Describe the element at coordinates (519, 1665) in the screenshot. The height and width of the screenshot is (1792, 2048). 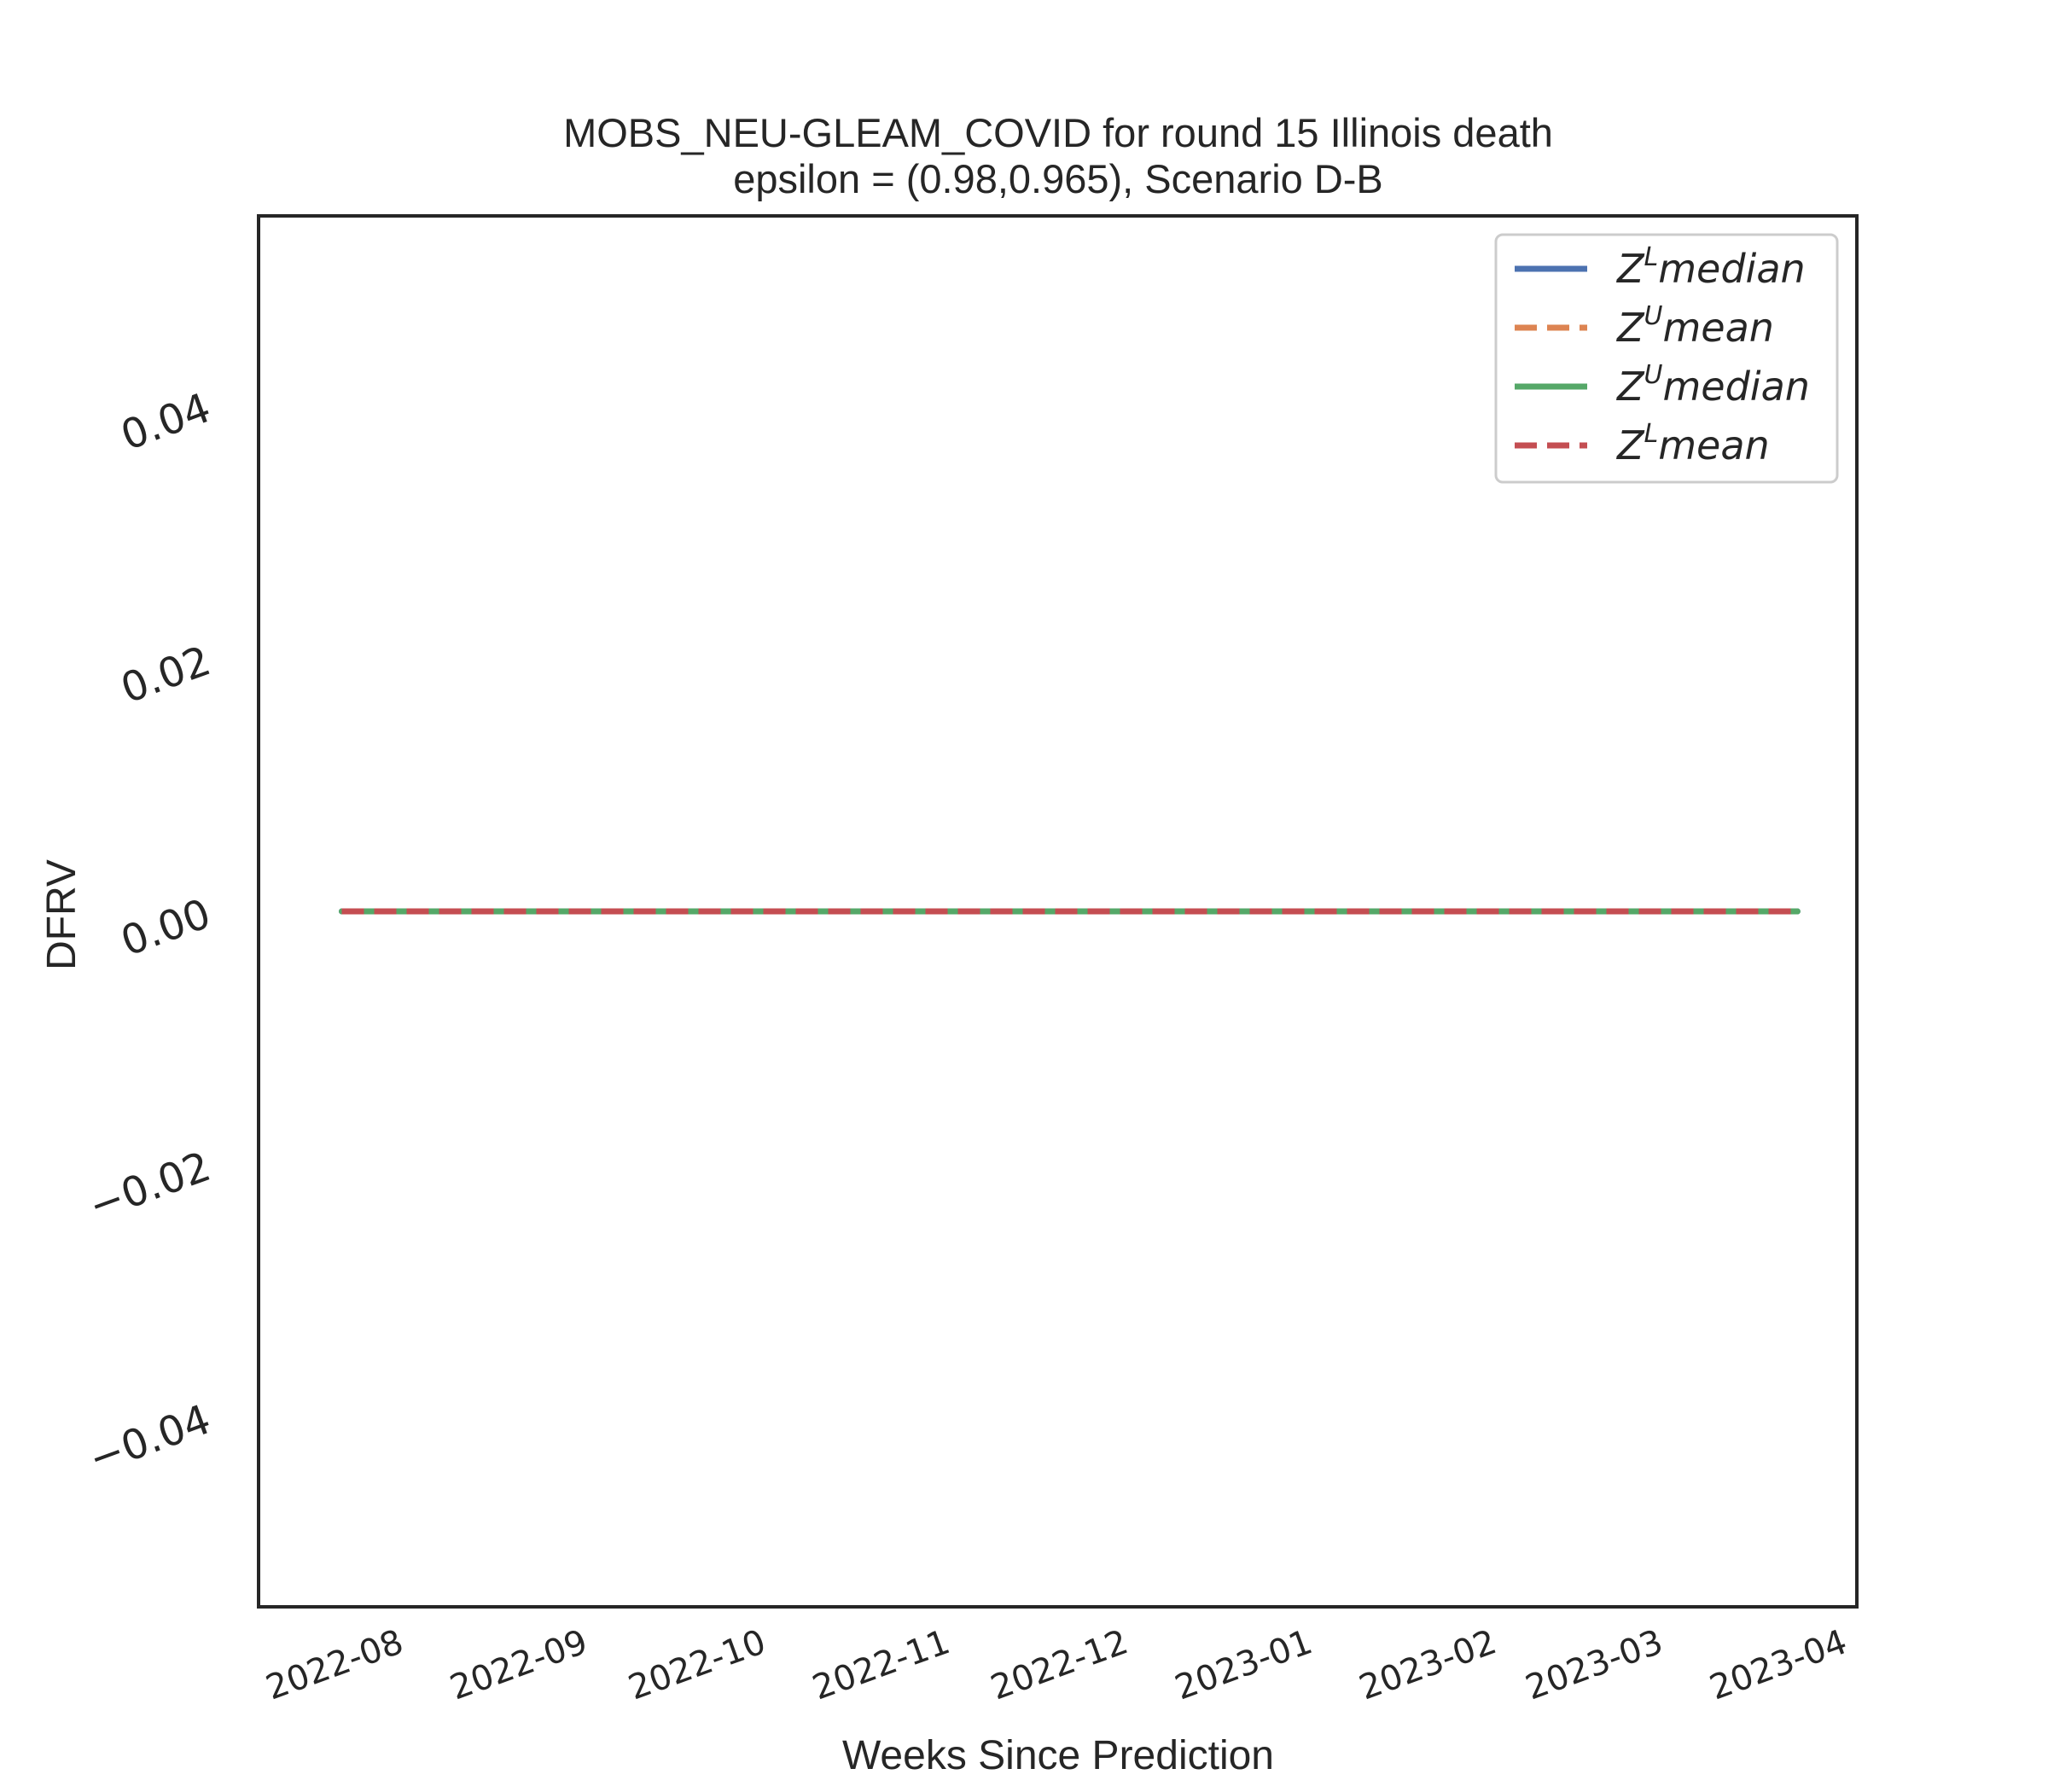
I see `x-tick-label: 2022-09` at that location.